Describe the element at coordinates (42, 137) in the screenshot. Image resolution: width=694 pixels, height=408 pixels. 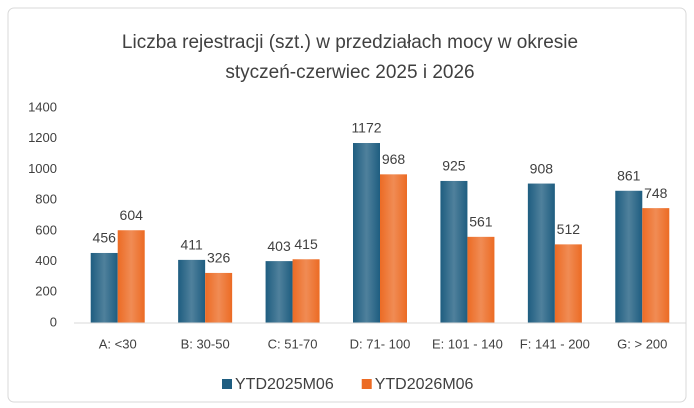
I see `y-tick-label: 1200` at that location.